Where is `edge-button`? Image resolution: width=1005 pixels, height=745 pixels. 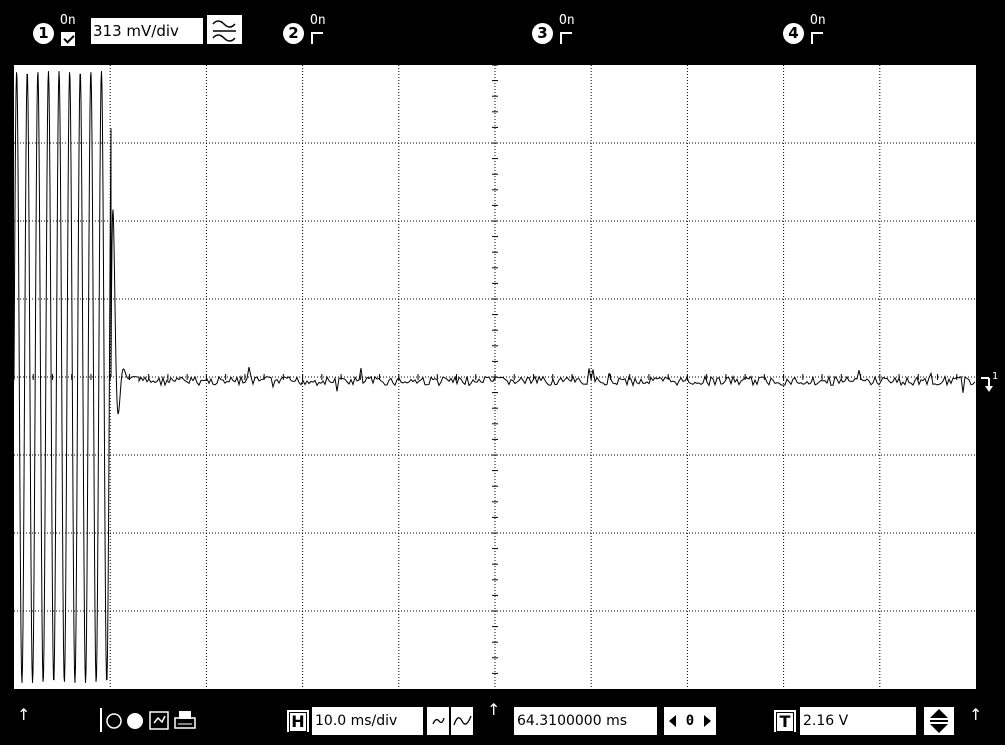 edge-button is located at coordinates (462, 721).